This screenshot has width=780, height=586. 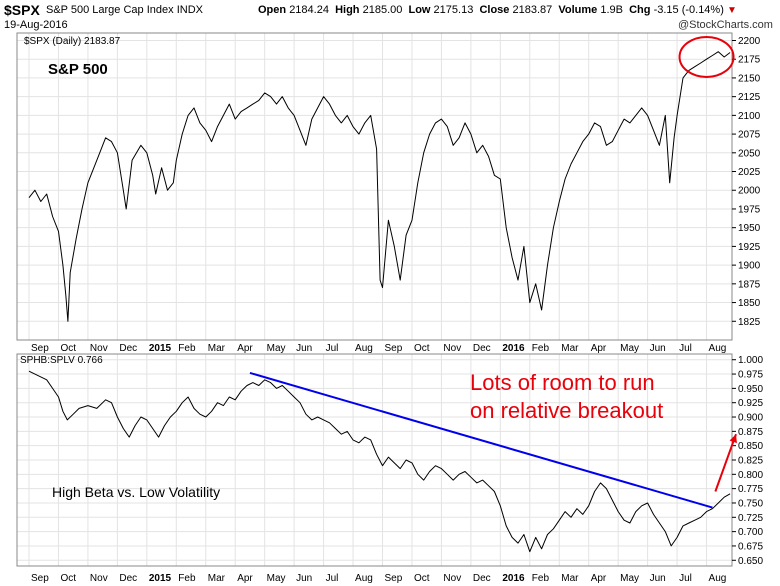 What do you see at coordinates (481, 440) in the screenshot?
I see `trendline` at bounding box center [481, 440].